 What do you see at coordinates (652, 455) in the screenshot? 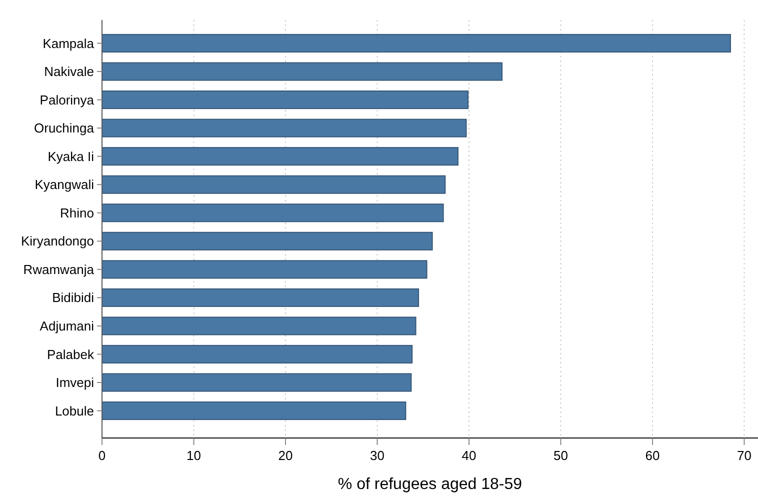
I see `x-tick-label: 60` at bounding box center [652, 455].